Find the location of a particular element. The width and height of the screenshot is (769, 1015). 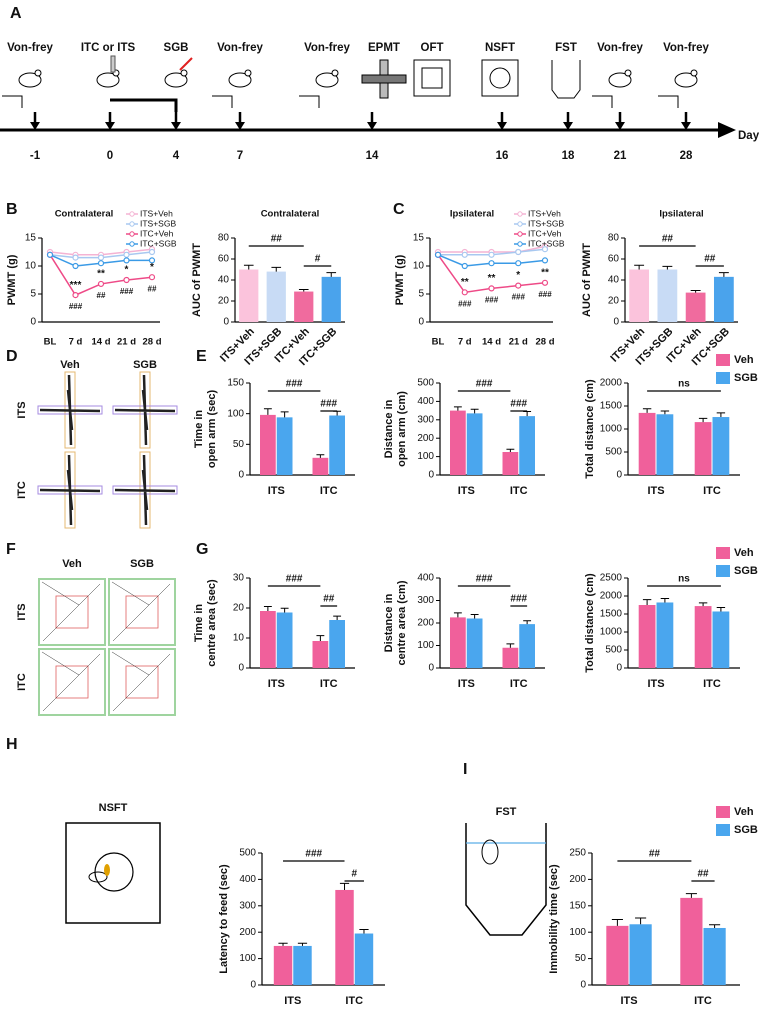

panel-label: H is located at coordinates (12, 744).